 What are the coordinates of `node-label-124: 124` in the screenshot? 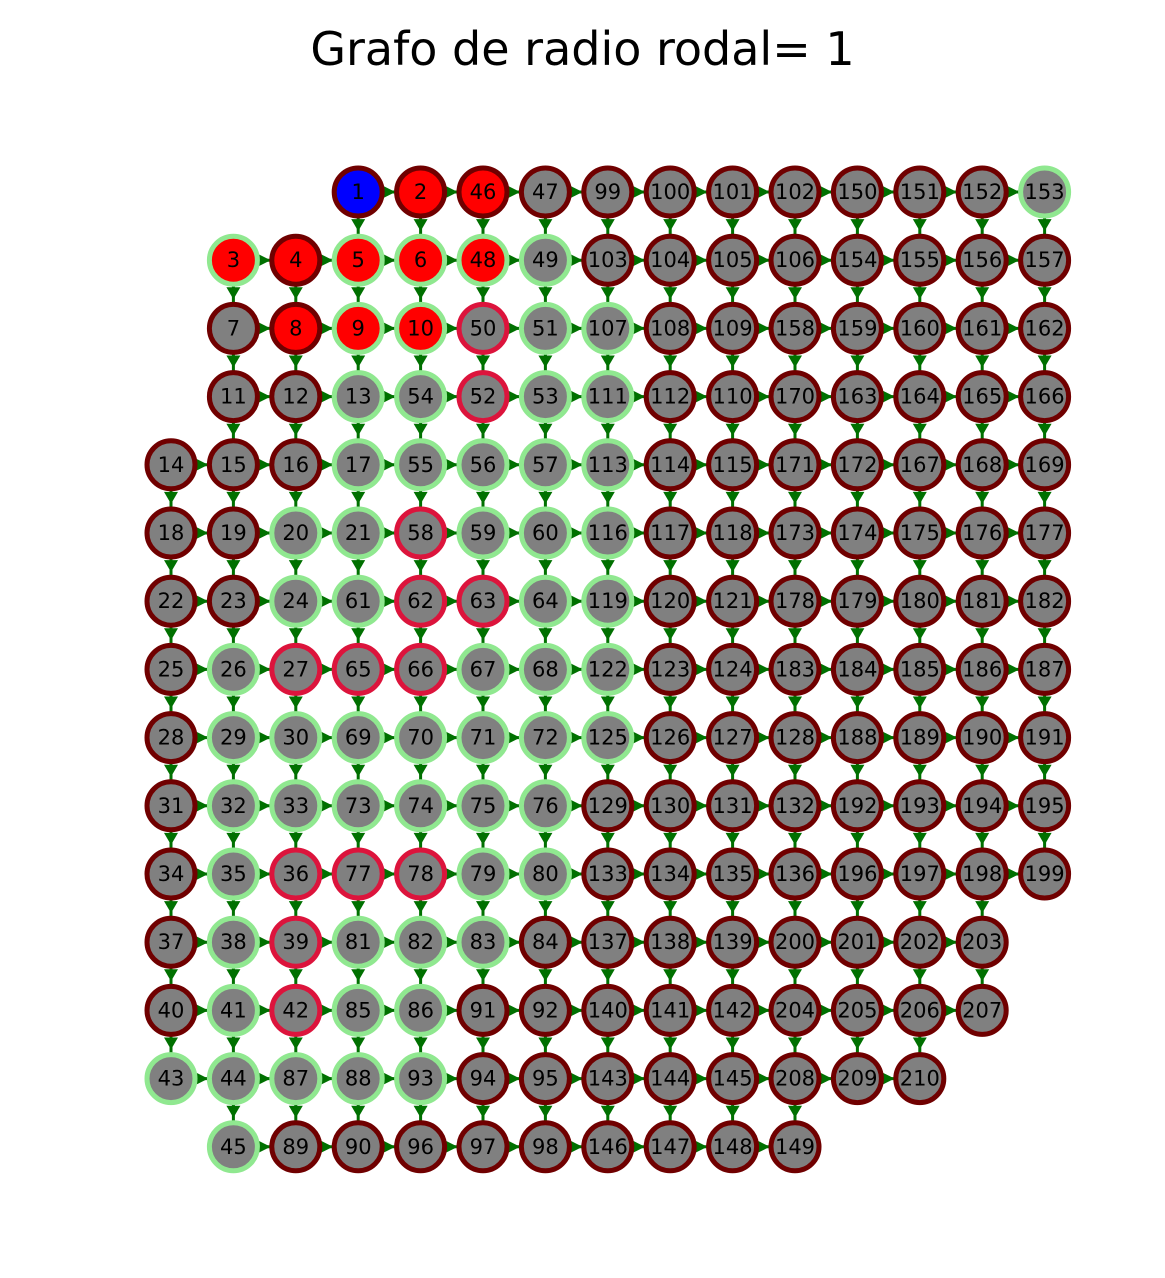 It's located at (733, 669).